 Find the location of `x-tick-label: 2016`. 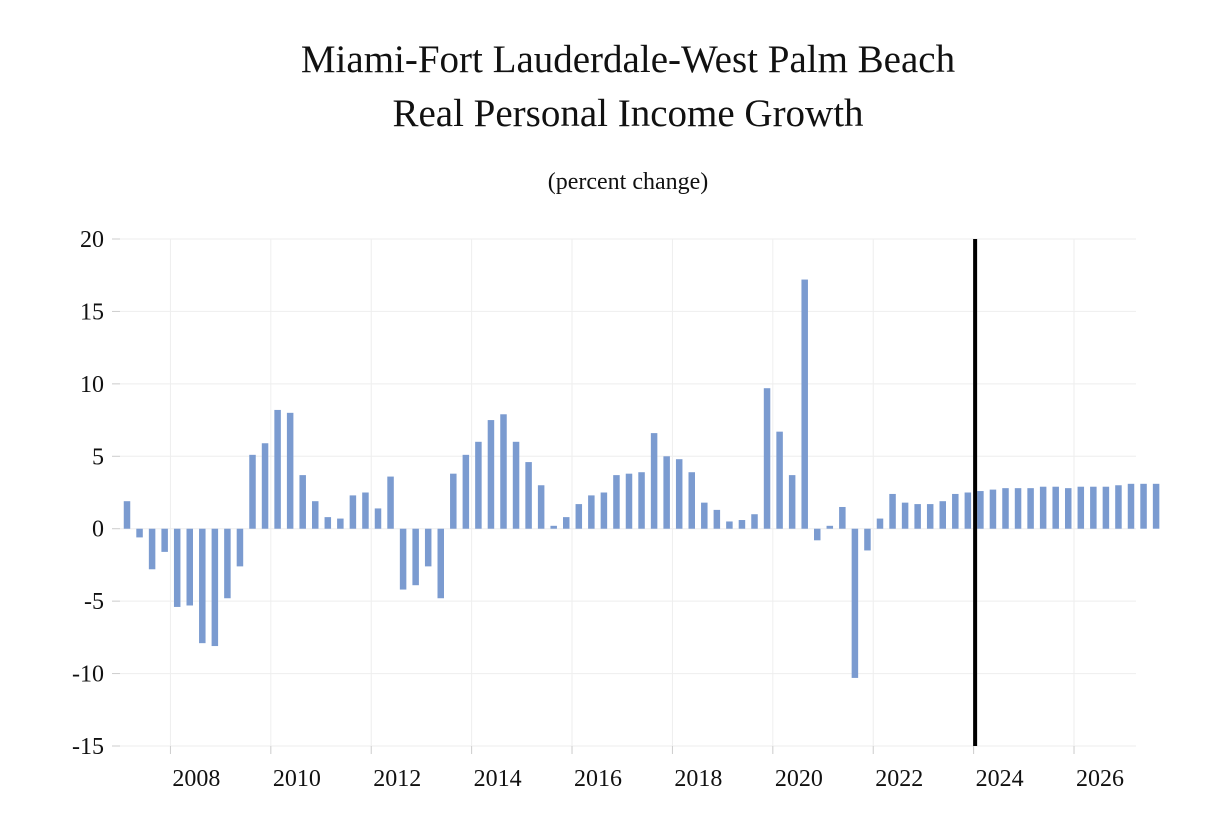

x-tick-label: 2016 is located at coordinates (598, 779).